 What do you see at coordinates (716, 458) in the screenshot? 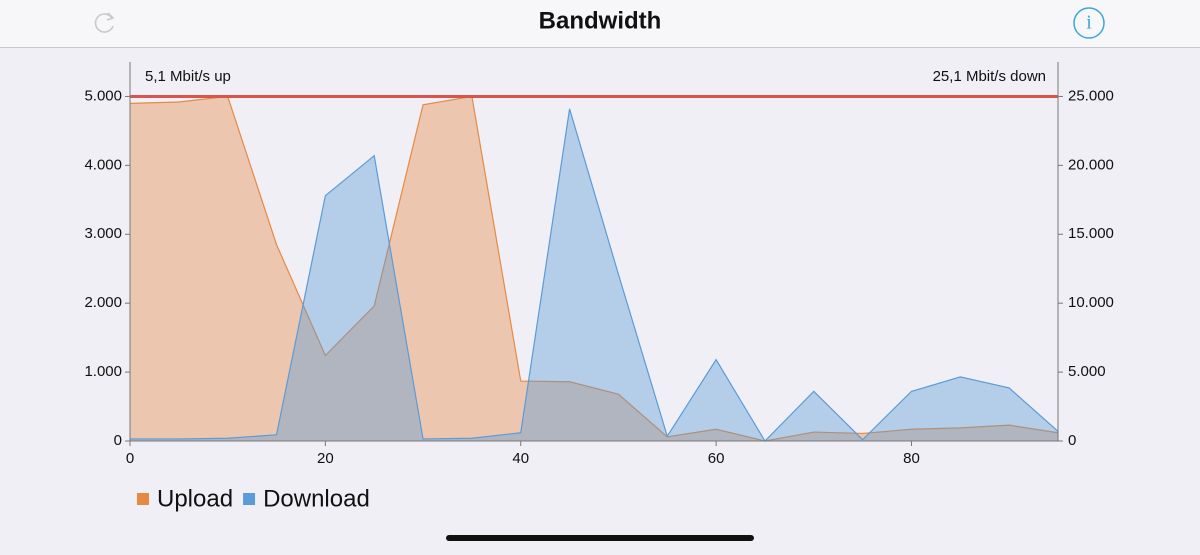
I see `x-tick-label: 60` at bounding box center [716, 458].